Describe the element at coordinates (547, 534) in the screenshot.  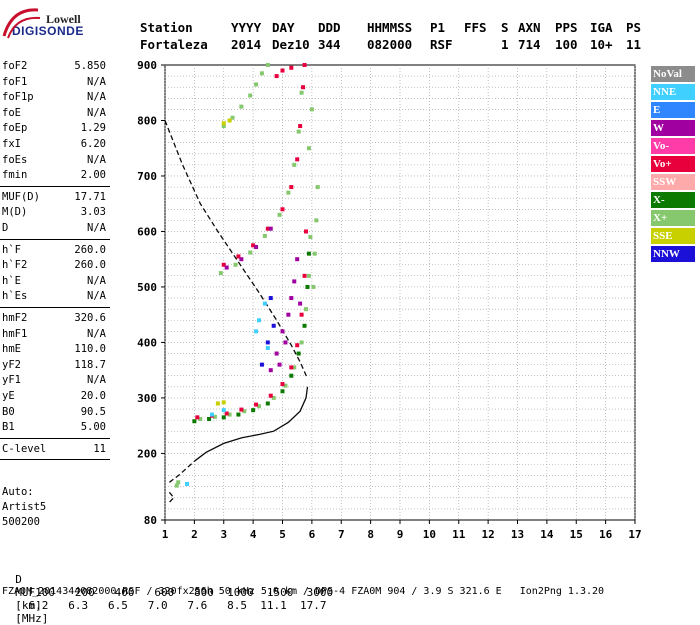
I see `x-tick-label: 14` at that location.